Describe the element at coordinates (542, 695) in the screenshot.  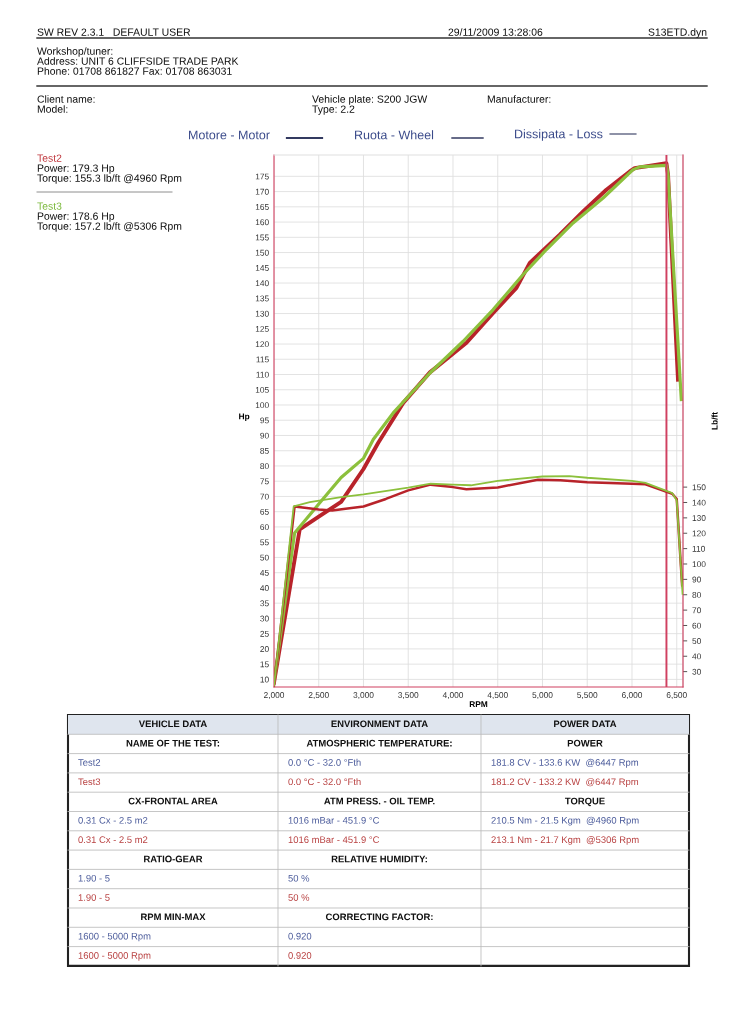
I see `x-tick-label: 5,000` at that location.